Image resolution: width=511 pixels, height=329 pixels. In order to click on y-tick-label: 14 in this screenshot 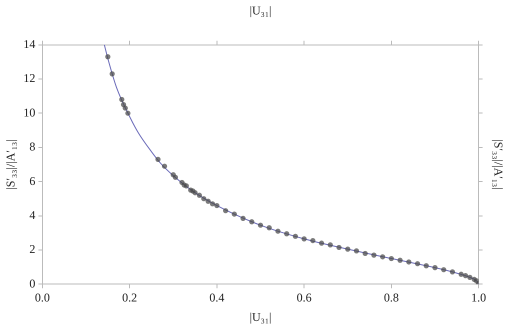, I will do `click(29, 43)`.